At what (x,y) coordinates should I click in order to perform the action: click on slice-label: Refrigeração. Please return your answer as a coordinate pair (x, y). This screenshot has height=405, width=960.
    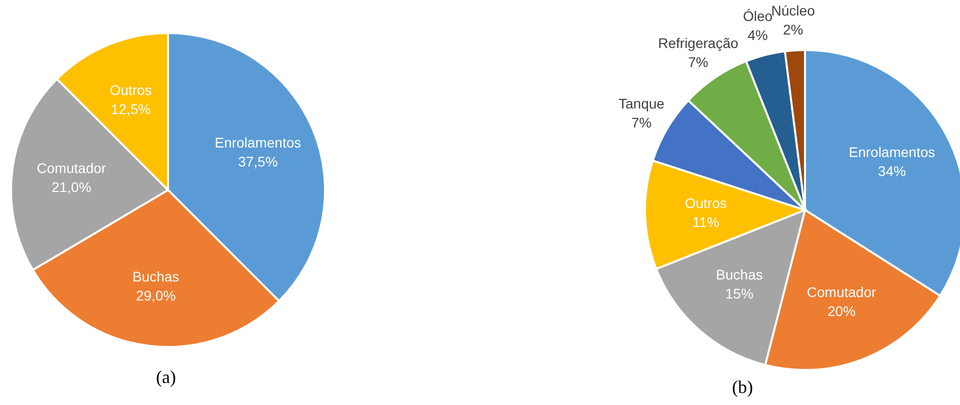
    Looking at the image, I should click on (698, 42).